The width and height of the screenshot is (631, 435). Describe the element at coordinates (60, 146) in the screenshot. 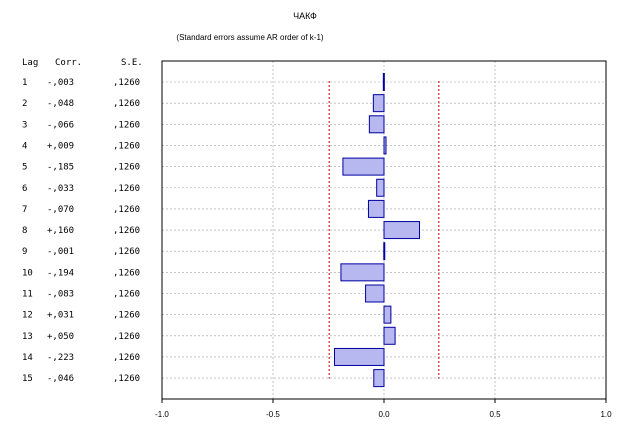

I see `corr-label: +,009` at that location.